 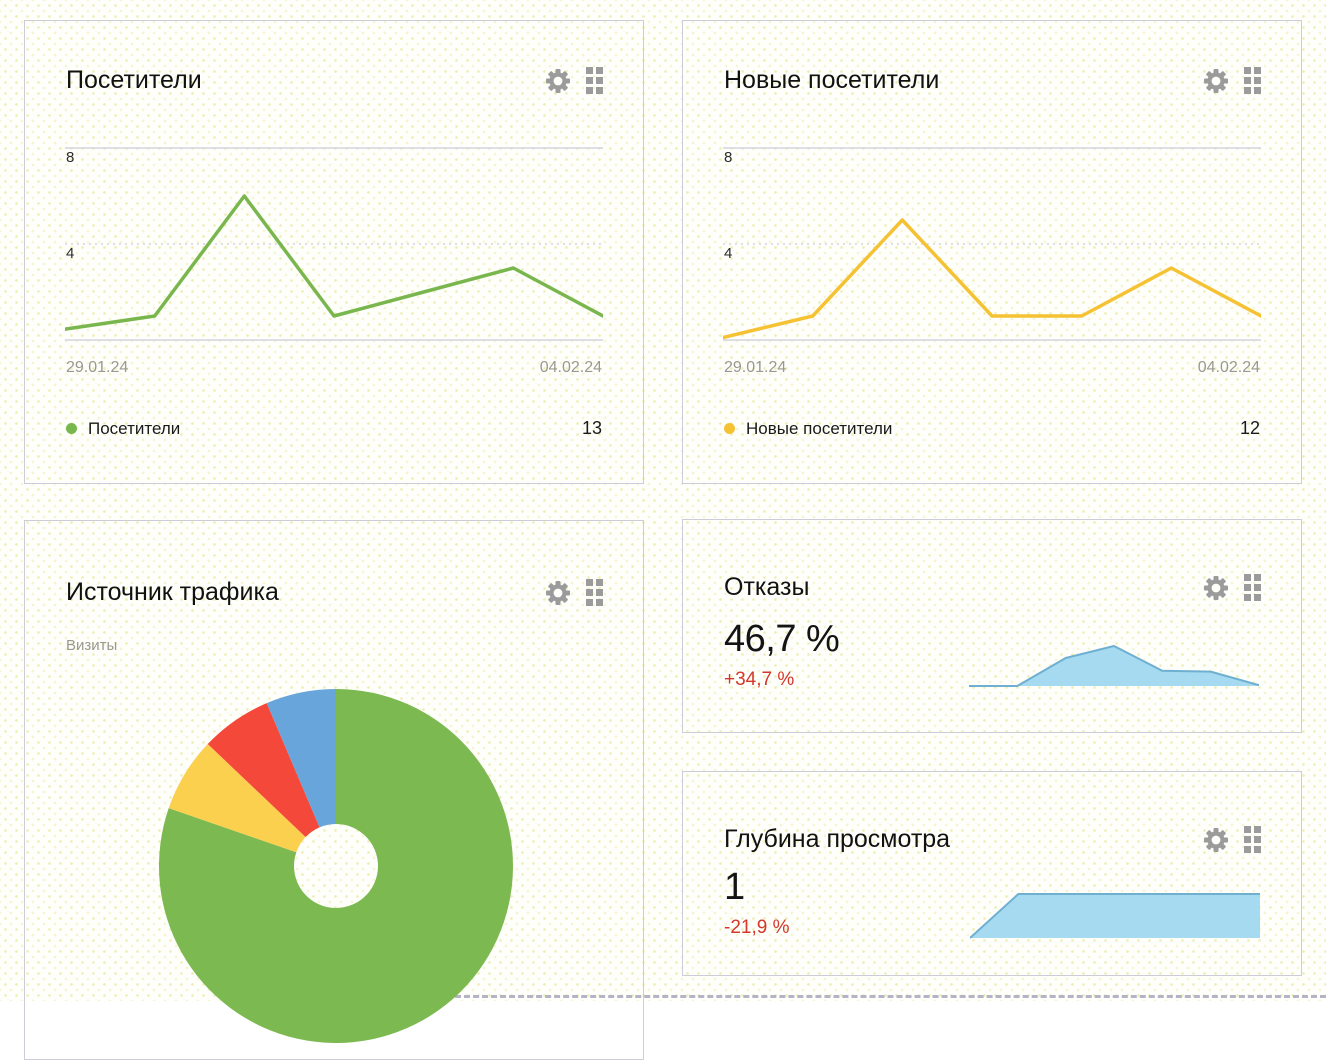 I want to click on visitors-line-chart, so click(x=334, y=236).